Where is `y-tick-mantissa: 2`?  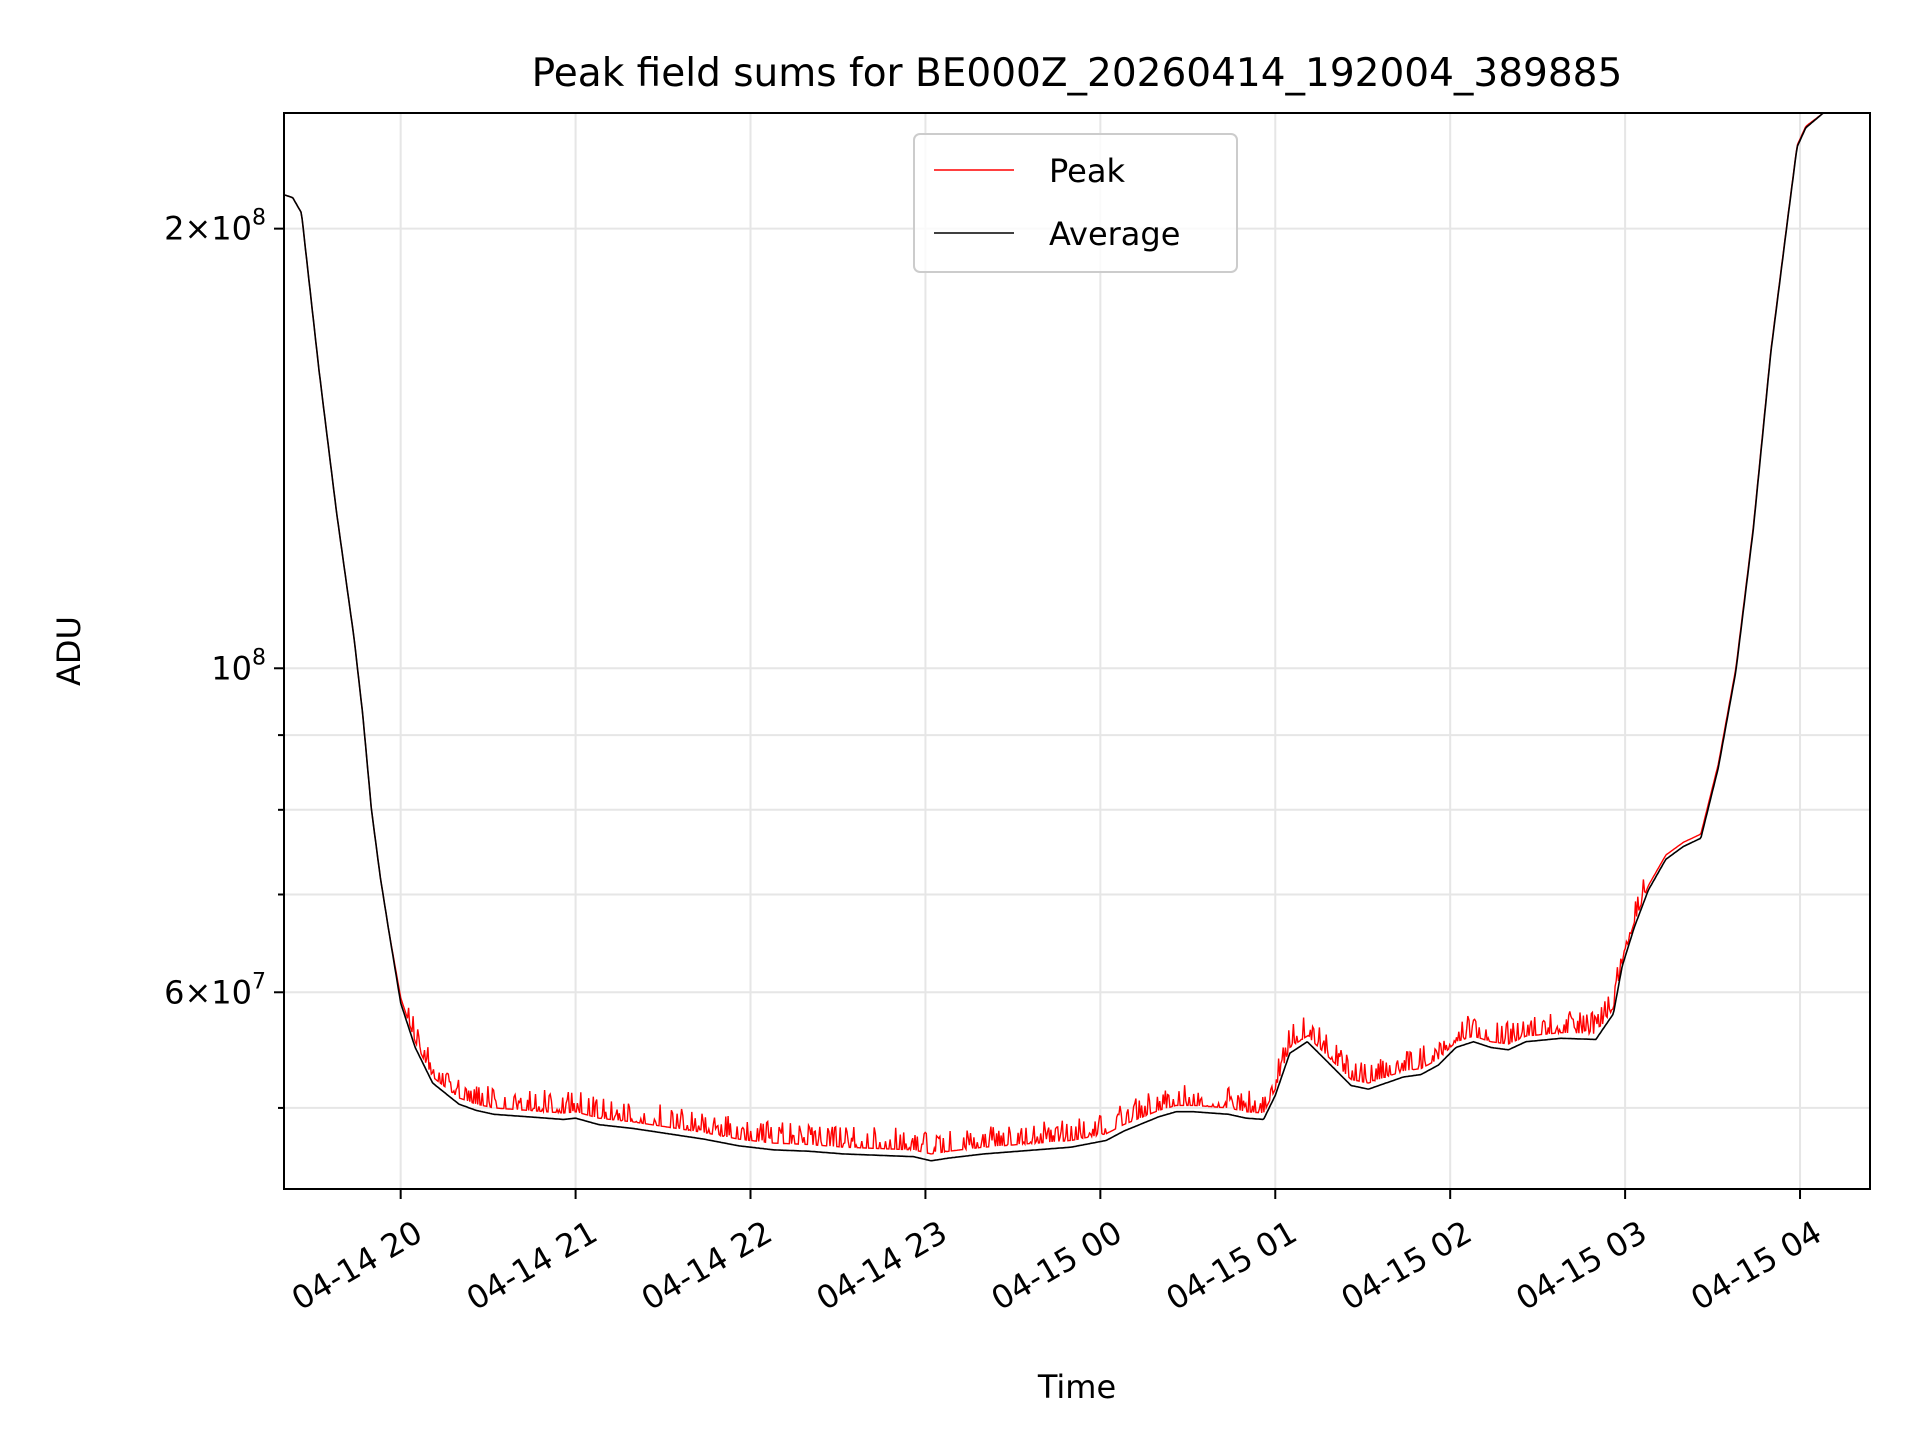
y-tick-mantissa: 2 is located at coordinates (174, 229).